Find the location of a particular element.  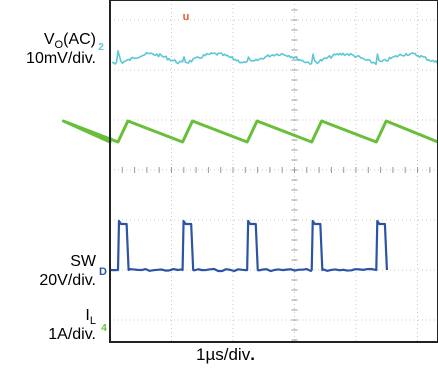

timebase-label: 1µs/div. is located at coordinates (225, 354).